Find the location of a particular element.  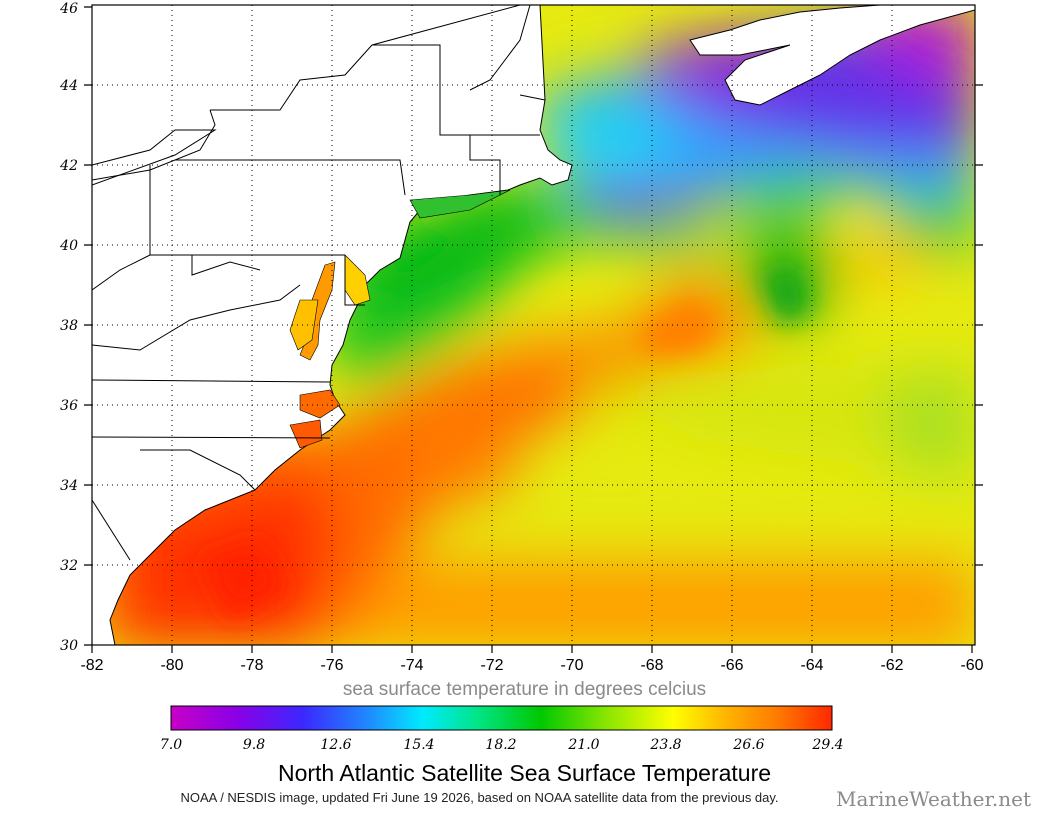

colorbar-tick: 26.6 is located at coordinates (748, 745).